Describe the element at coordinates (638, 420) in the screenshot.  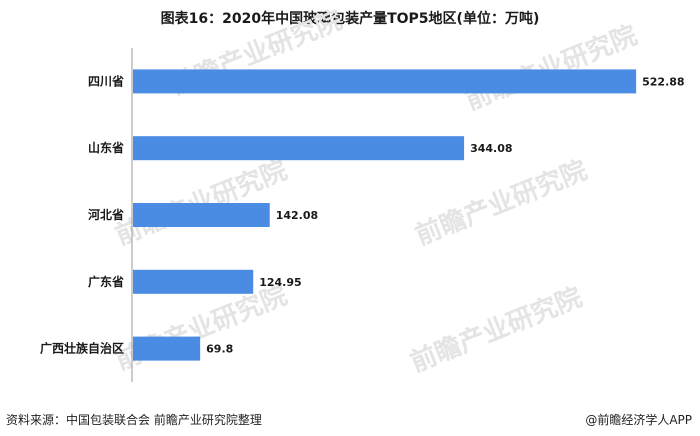
I see `brand-credit: @前瞻经济学人APP` at that location.